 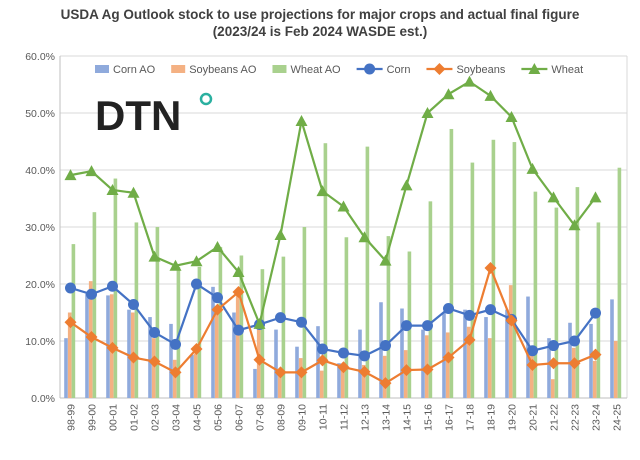 I want to click on x-tick-label: 12-13, so click(x=366, y=417).